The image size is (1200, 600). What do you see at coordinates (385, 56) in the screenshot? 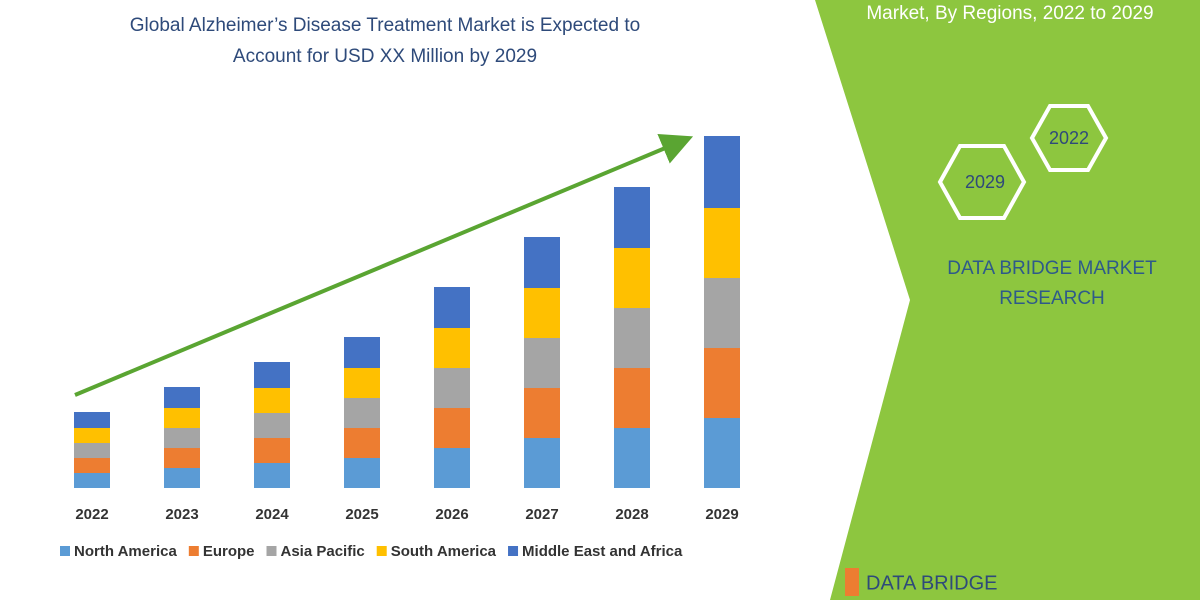
I see `chart-title: Account for USD XX Million by 2029` at bounding box center [385, 56].